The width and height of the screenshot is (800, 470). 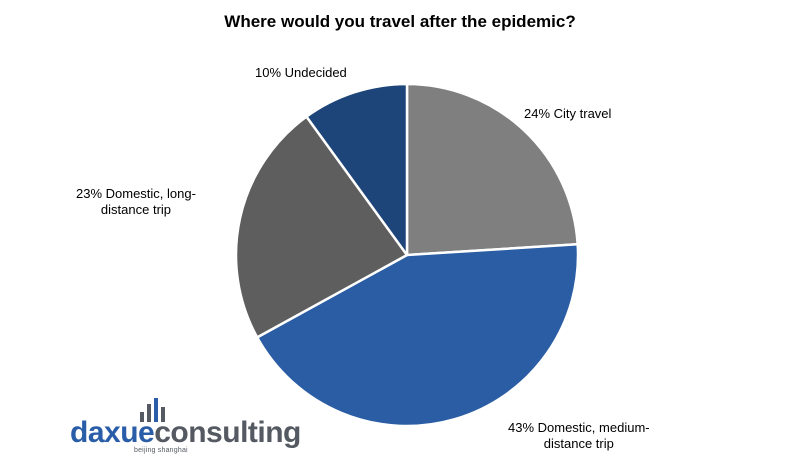 I want to click on slice-label-medium-distance: 43% Domestic, medium- distance trip, so click(x=579, y=435).